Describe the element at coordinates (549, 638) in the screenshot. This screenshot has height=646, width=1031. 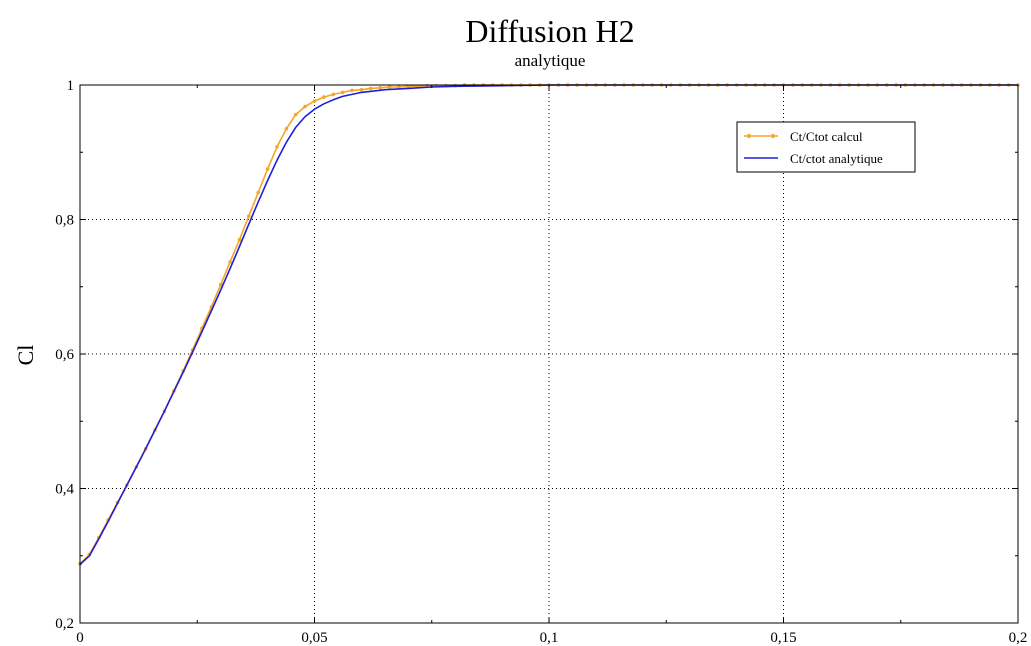
I see `x-tick-label: 0,1` at that location.